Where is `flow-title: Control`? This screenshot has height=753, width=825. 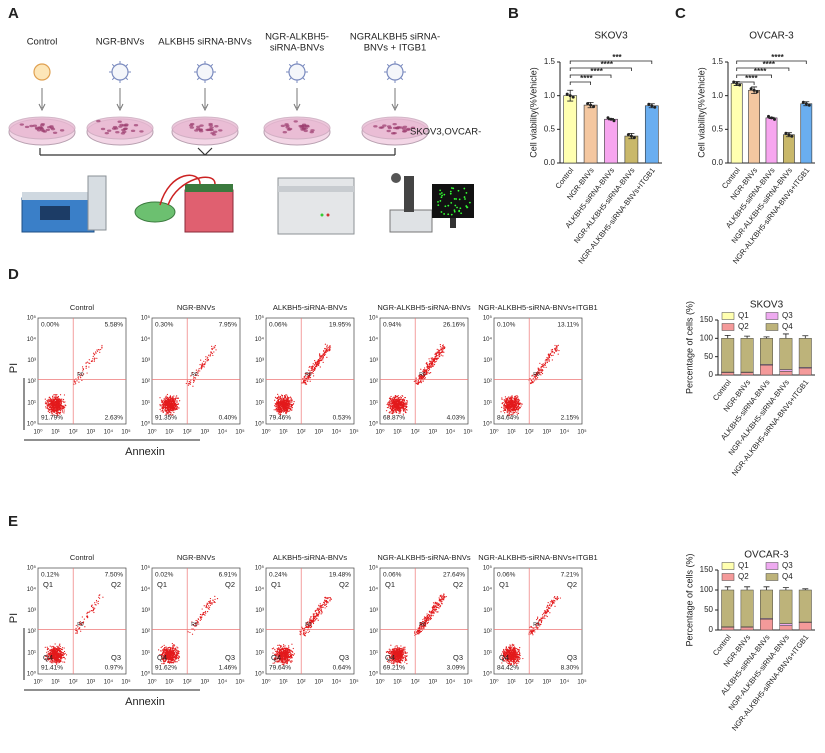 flow-title: Control is located at coordinates (82, 307).